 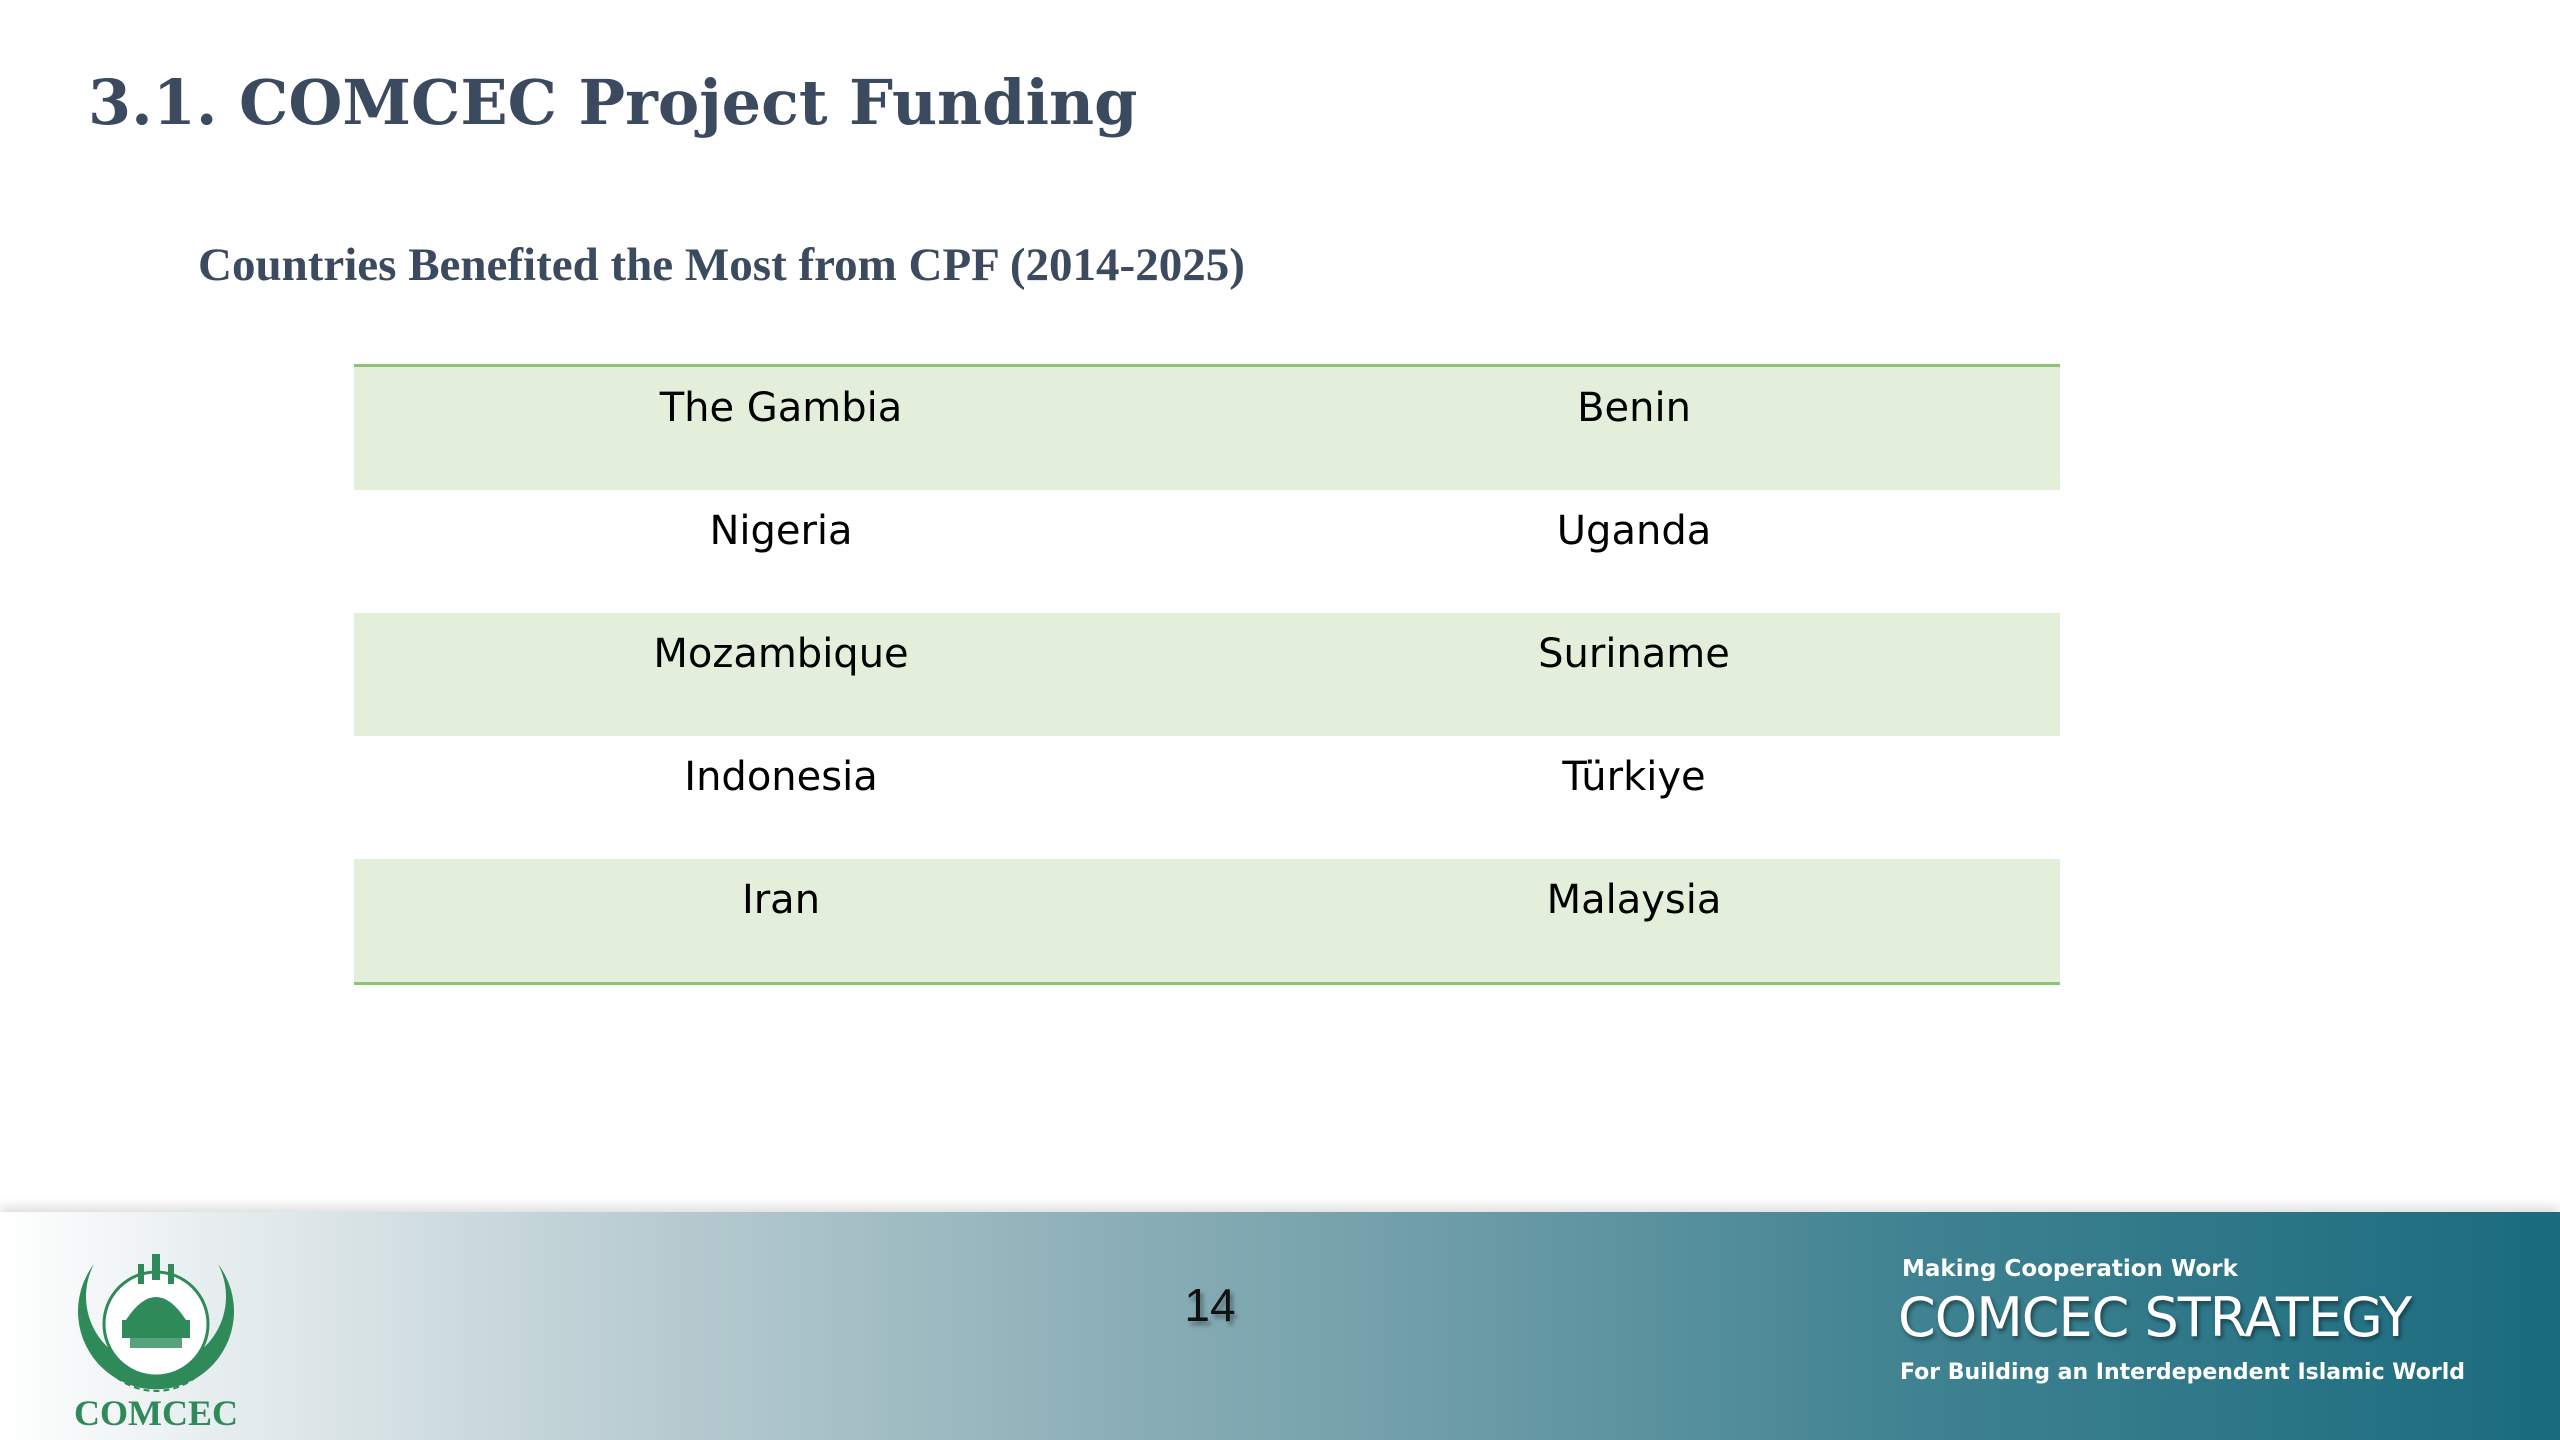 What do you see at coordinates (613, 102) in the screenshot?
I see `slide-title: 3.1. COMCEC Project Funding` at bounding box center [613, 102].